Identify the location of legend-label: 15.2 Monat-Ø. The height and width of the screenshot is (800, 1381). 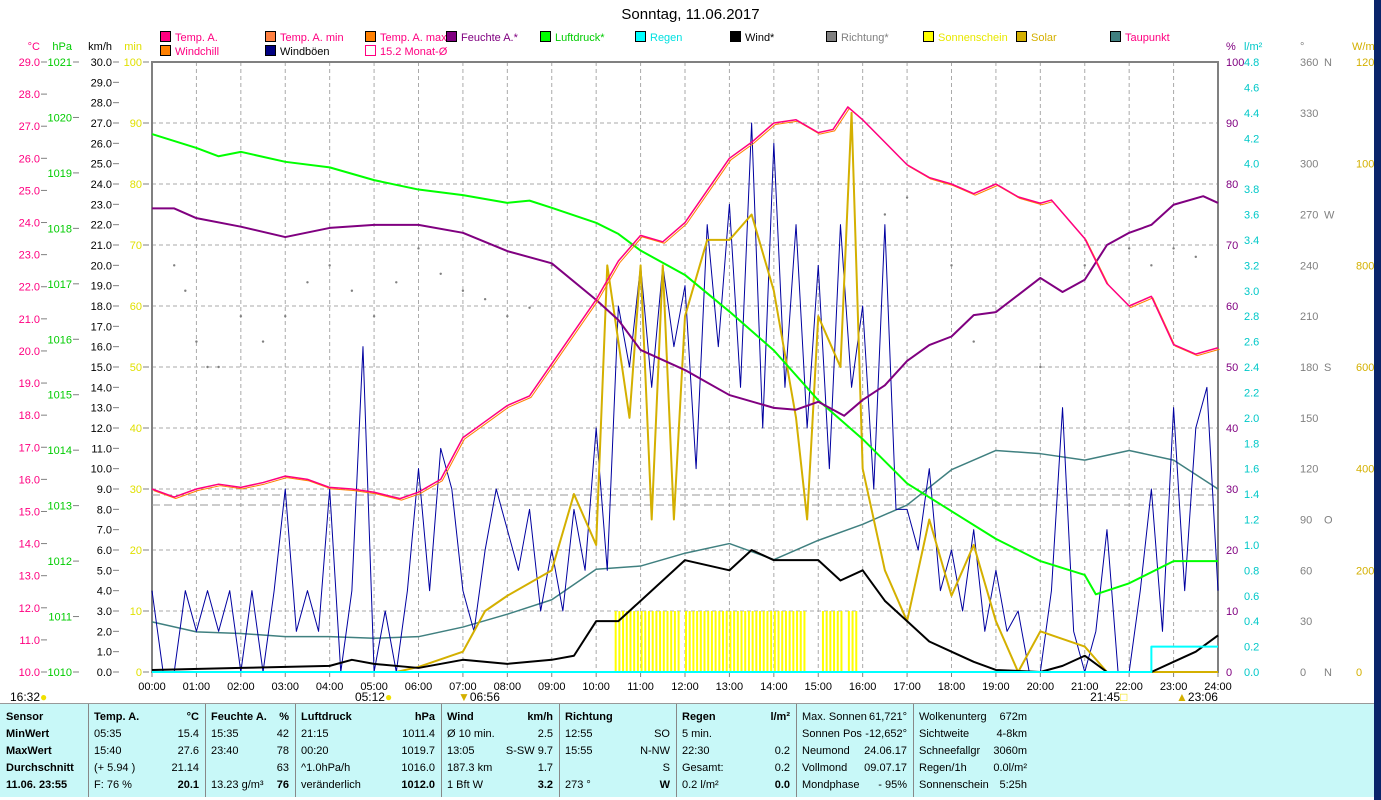
(414, 52).